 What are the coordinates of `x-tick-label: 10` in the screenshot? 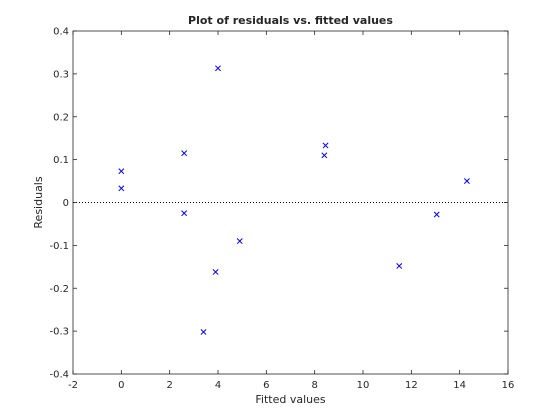 It's located at (363, 385).